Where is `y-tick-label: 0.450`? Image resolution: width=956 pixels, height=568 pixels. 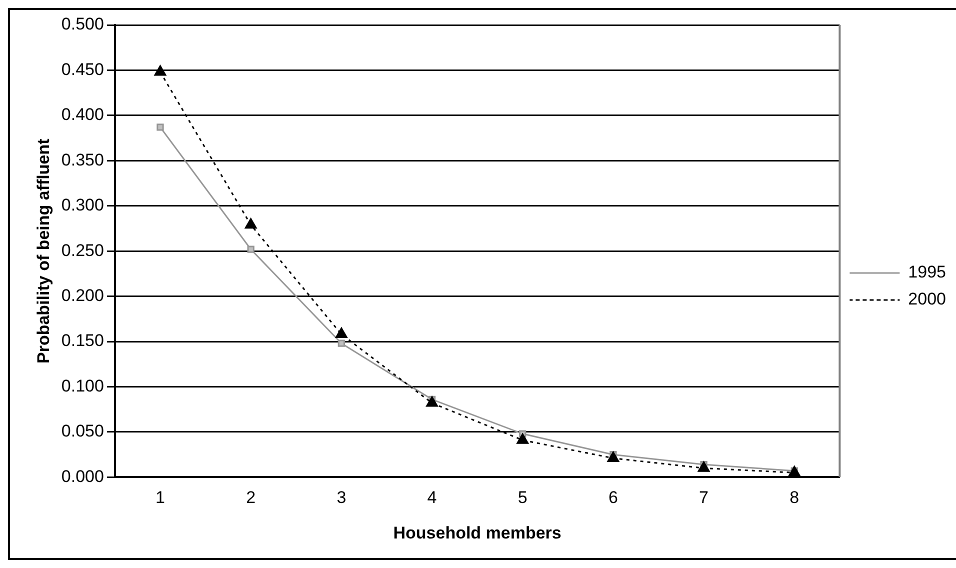
y-tick-label: 0.450 is located at coordinates (82, 69).